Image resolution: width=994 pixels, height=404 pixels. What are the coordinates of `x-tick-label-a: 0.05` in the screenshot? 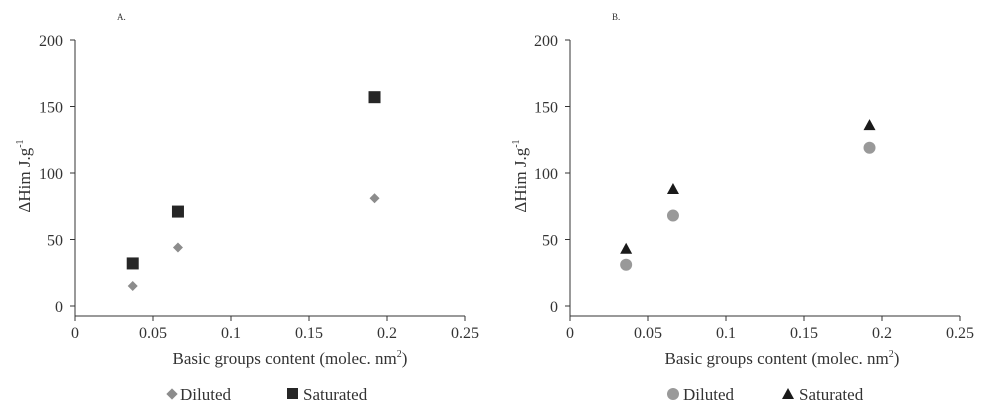 It's located at (153, 333).